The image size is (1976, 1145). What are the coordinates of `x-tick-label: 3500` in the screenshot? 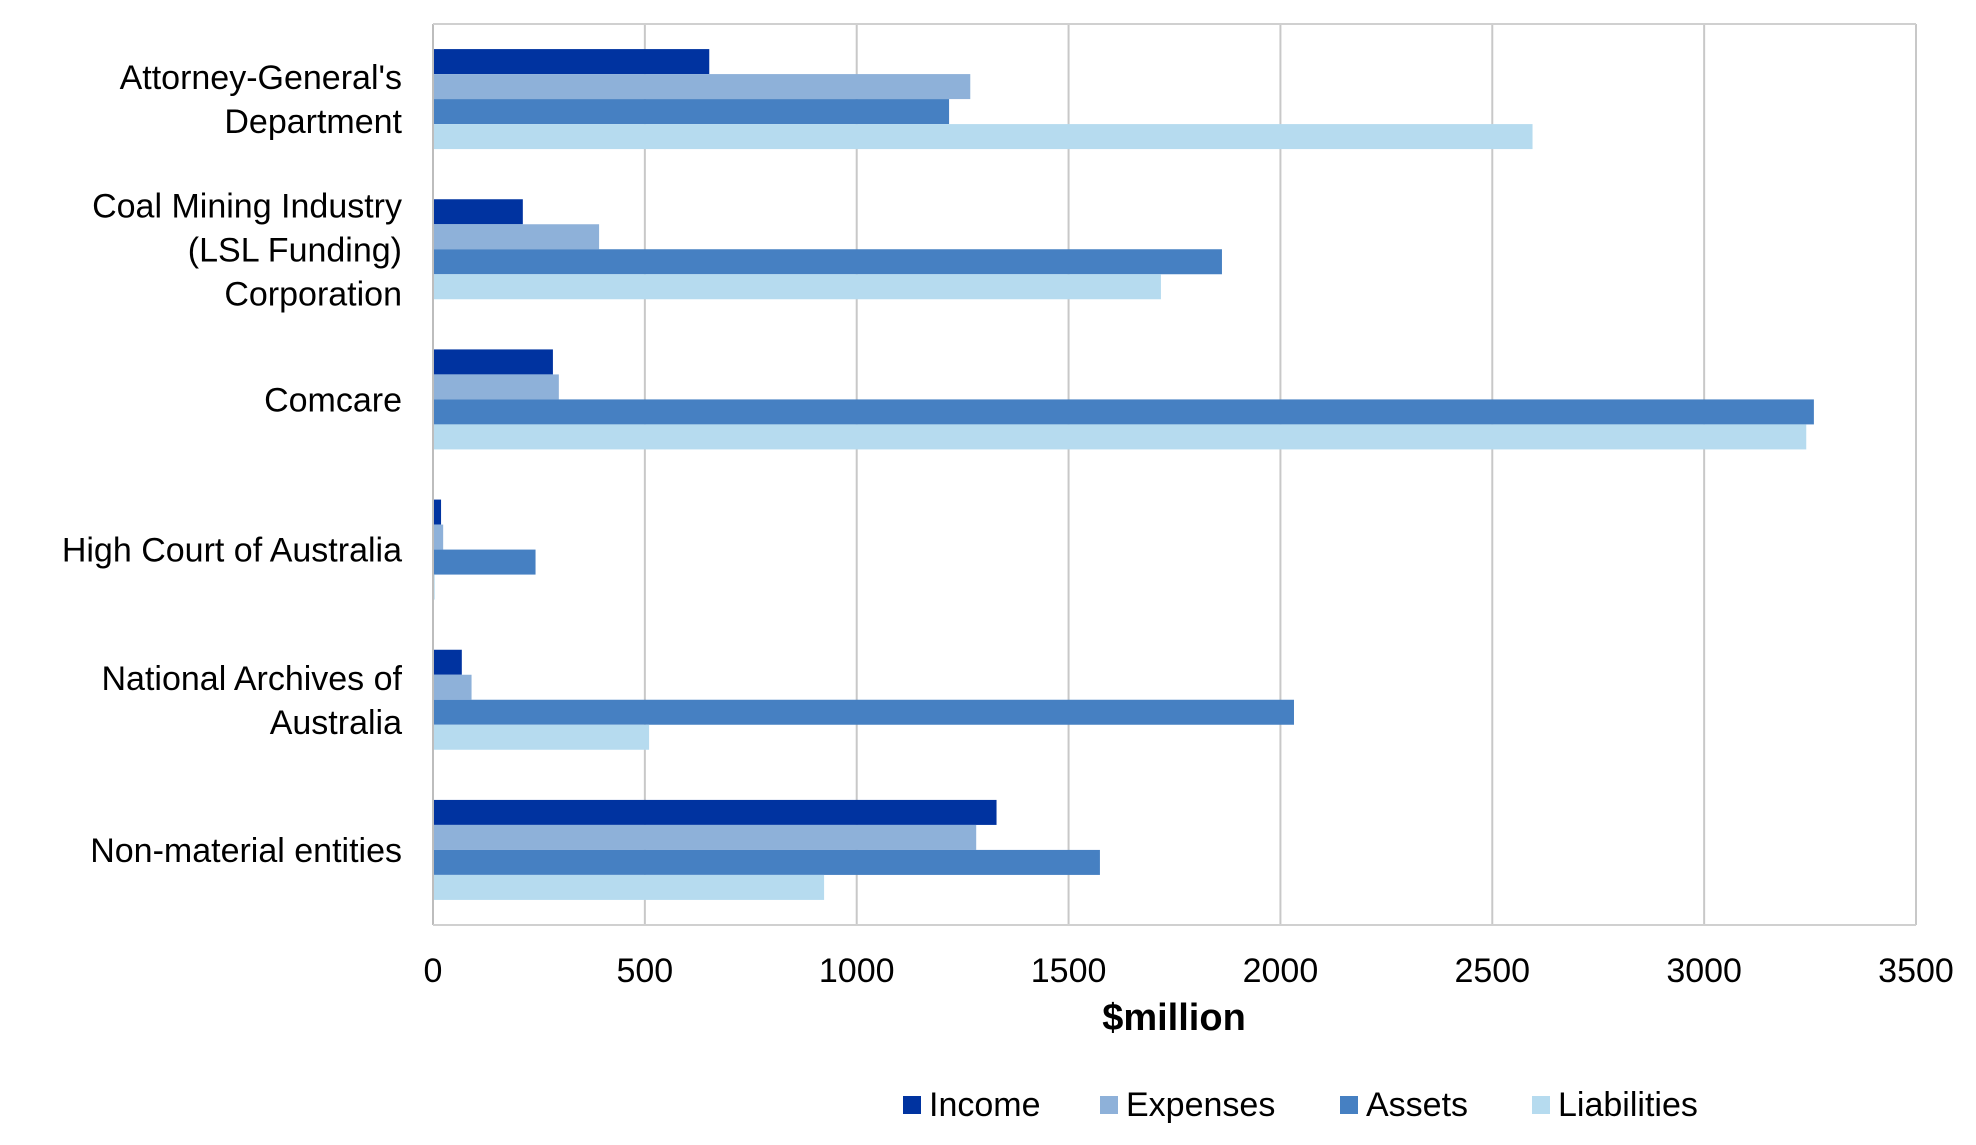 It's located at (1916, 971).